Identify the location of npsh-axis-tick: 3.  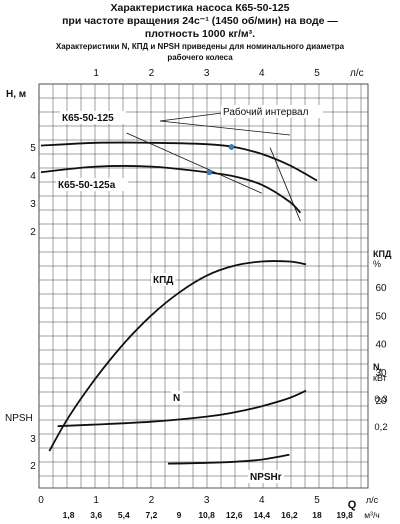
(33, 439).